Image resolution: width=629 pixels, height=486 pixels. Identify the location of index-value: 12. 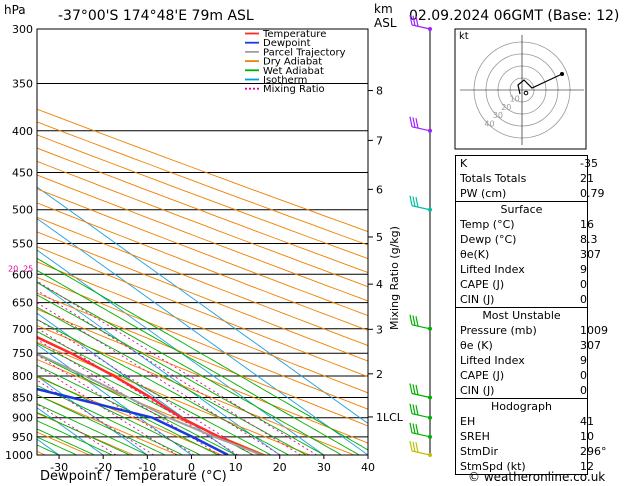
(587, 466).